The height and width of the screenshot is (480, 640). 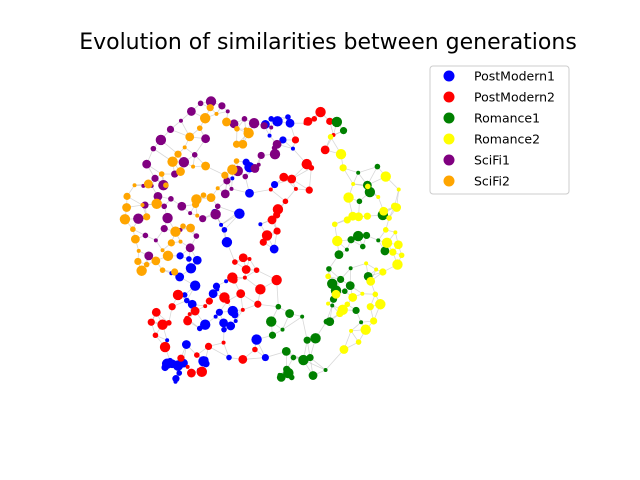 What do you see at coordinates (514, 97) in the screenshot?
I see `legend-label: PostModern2` at bounding box center [514, 97].